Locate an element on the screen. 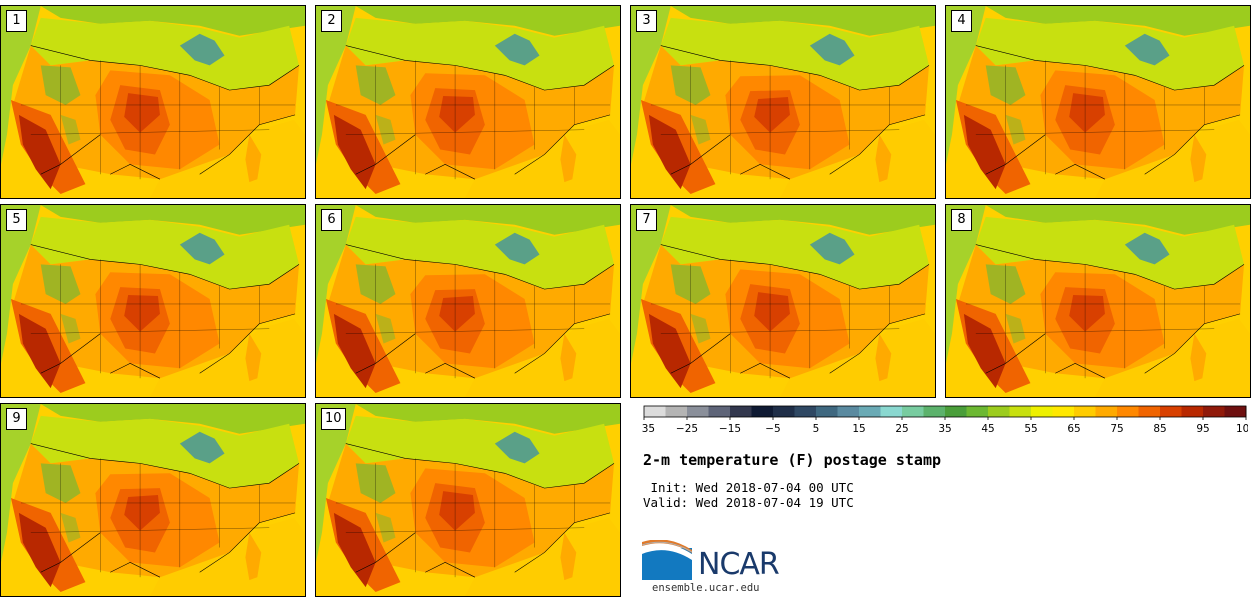  member-number-label: 8 is located at coordinates (961, 220).